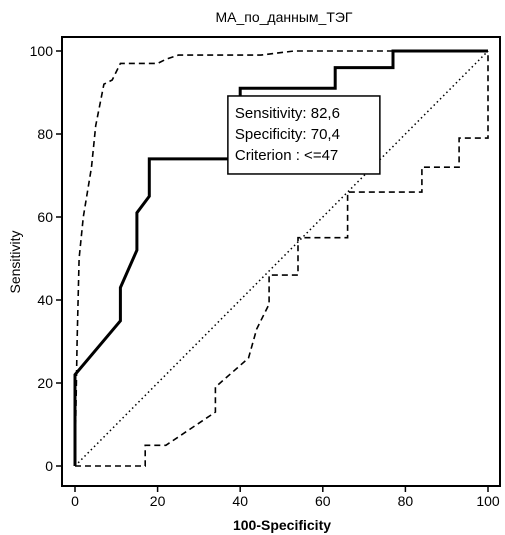 The width and height of the screenshot is (505, 535). I want to click on x-axis-title: 100-Specificity, so click(282, 525).